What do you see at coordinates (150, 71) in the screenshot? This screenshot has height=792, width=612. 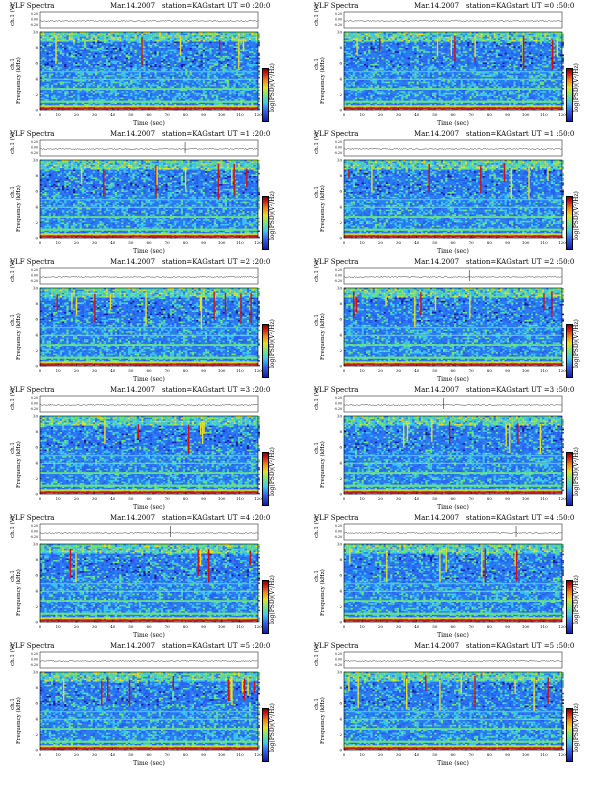 I see `spectrogram-cells` at bounding box center [150, 71].